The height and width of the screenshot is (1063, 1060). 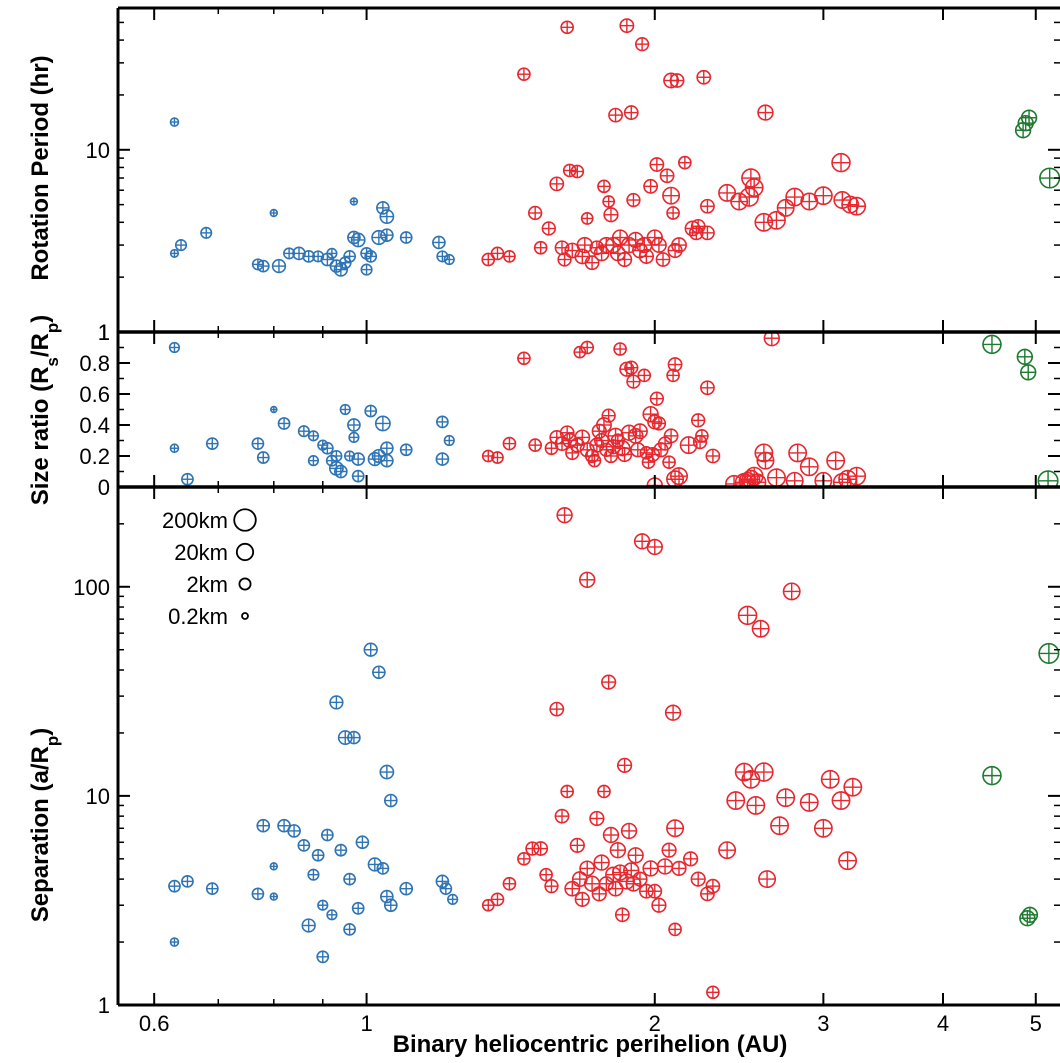 I want to click on x-tick-label: 0.6, so click(x=154, y=1023).